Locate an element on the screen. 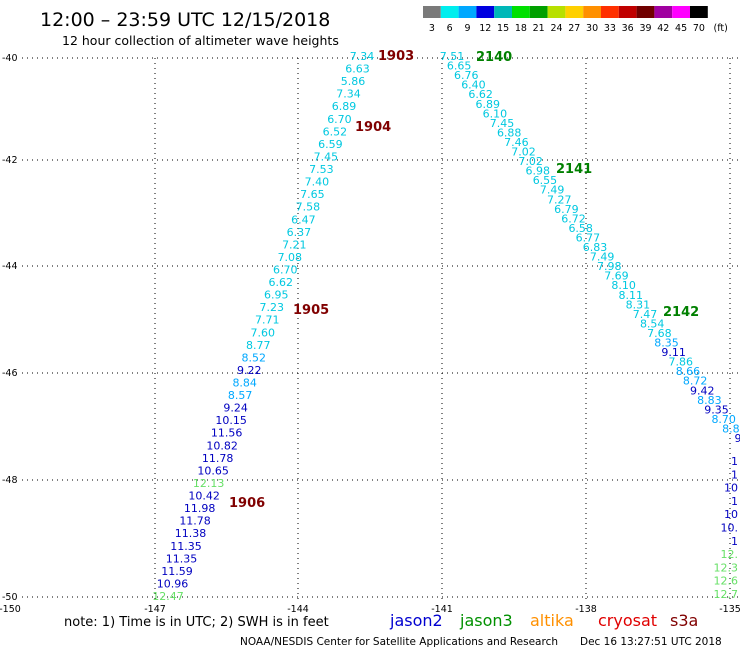 This screenshot has height=650, width=740. wave-height-reading: 6.65 is located at coordinates (459, 66).